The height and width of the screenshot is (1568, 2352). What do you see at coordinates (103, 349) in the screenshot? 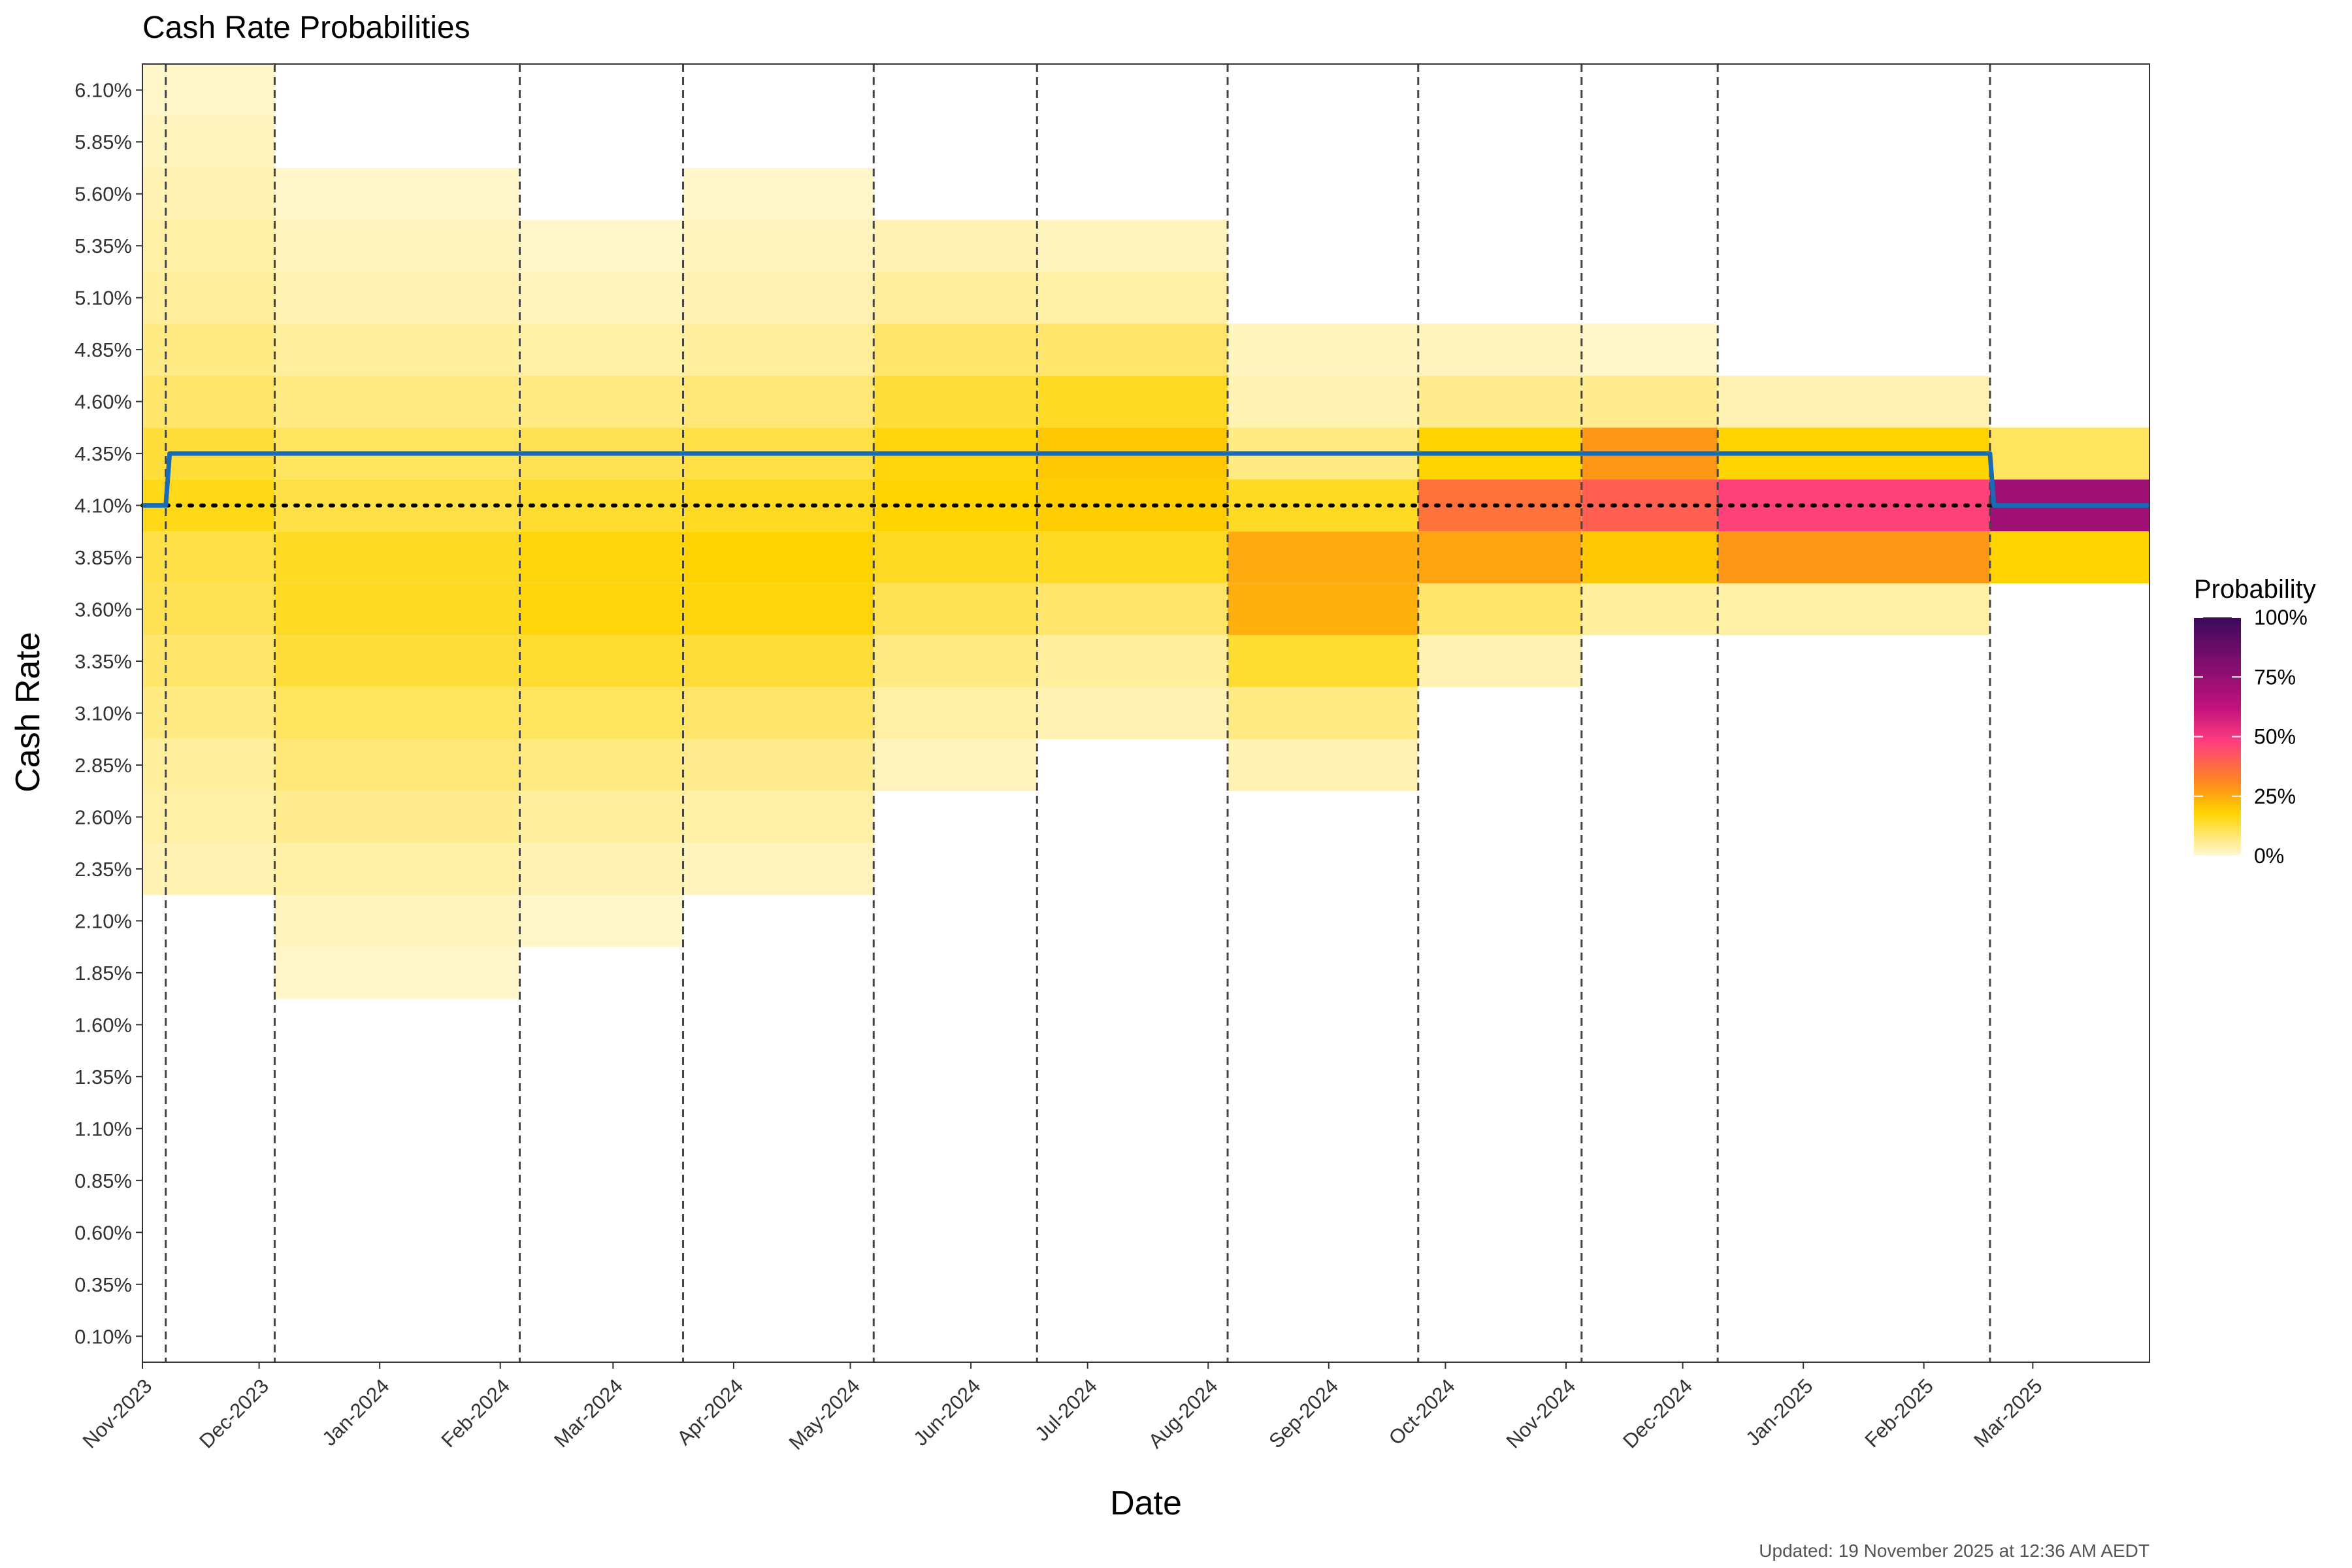
I see `y-tick-label-4.85%: 4.85%` at bounding box center [103, 349].